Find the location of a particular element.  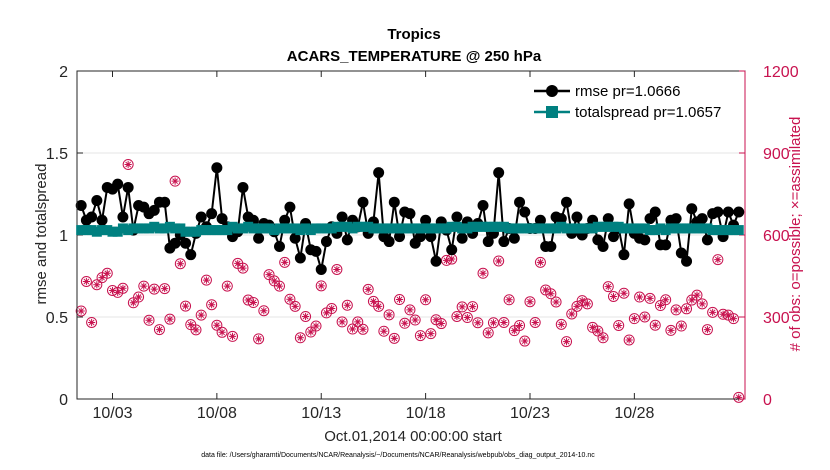

y2-tick-label: 0 is located at coordinates (767, 400).